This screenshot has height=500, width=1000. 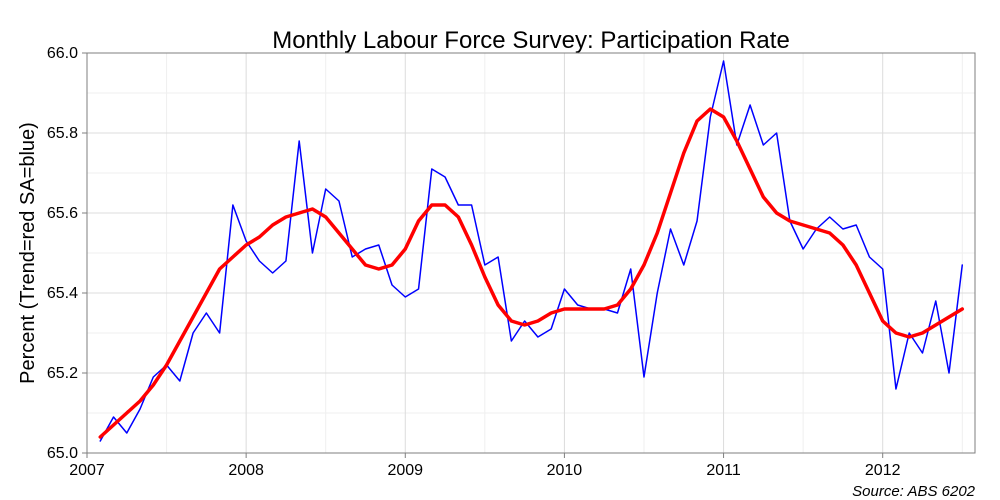 What do you see at coordinates (883, 470) in the screenshot?
I see `x-tick-label: 2012` at bounding box center [883, 470].